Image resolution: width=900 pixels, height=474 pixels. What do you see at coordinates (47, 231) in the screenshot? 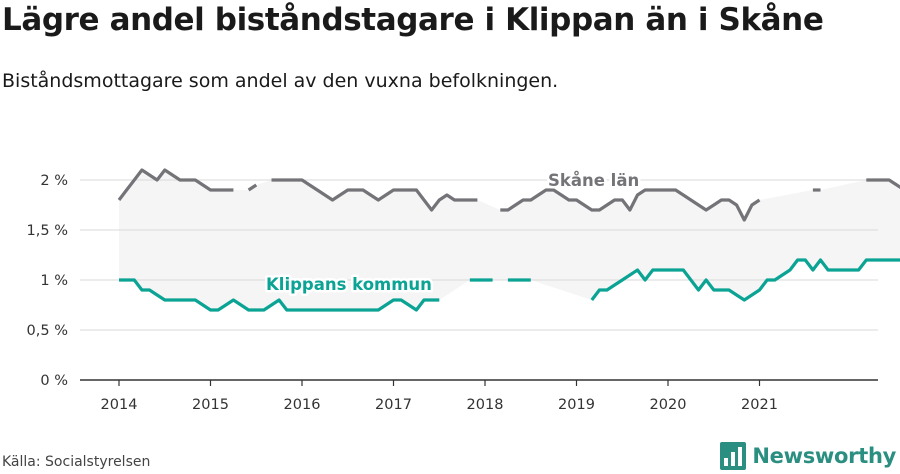
I see `y-tick-label: 1,5 %` at bounding box center [47, 231].